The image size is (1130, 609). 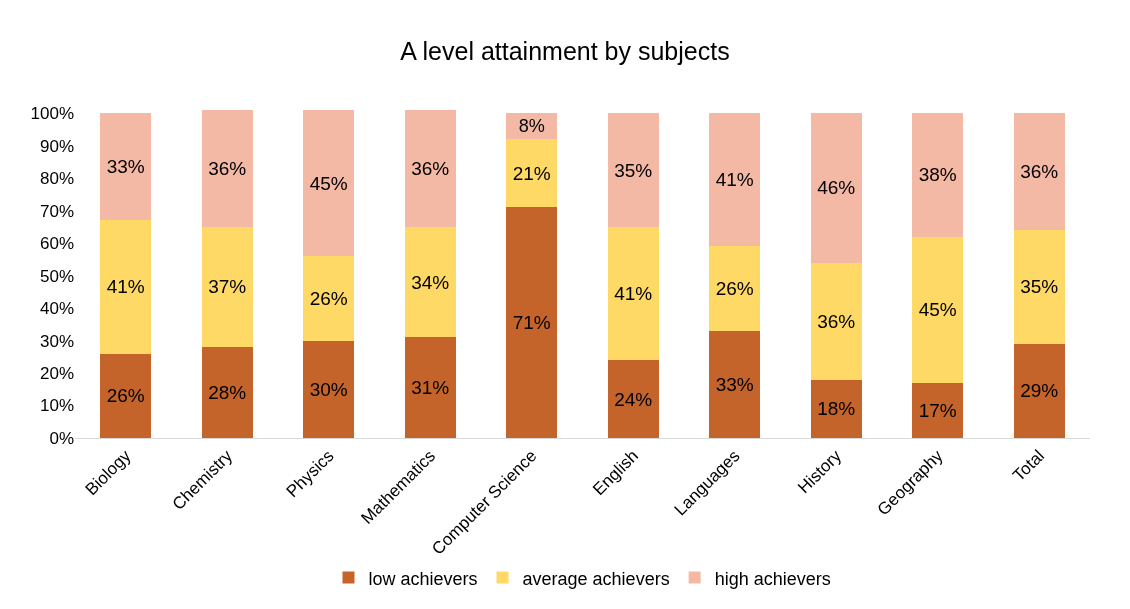 I want to click on data-label: 34%, so click(x=430, y=282).